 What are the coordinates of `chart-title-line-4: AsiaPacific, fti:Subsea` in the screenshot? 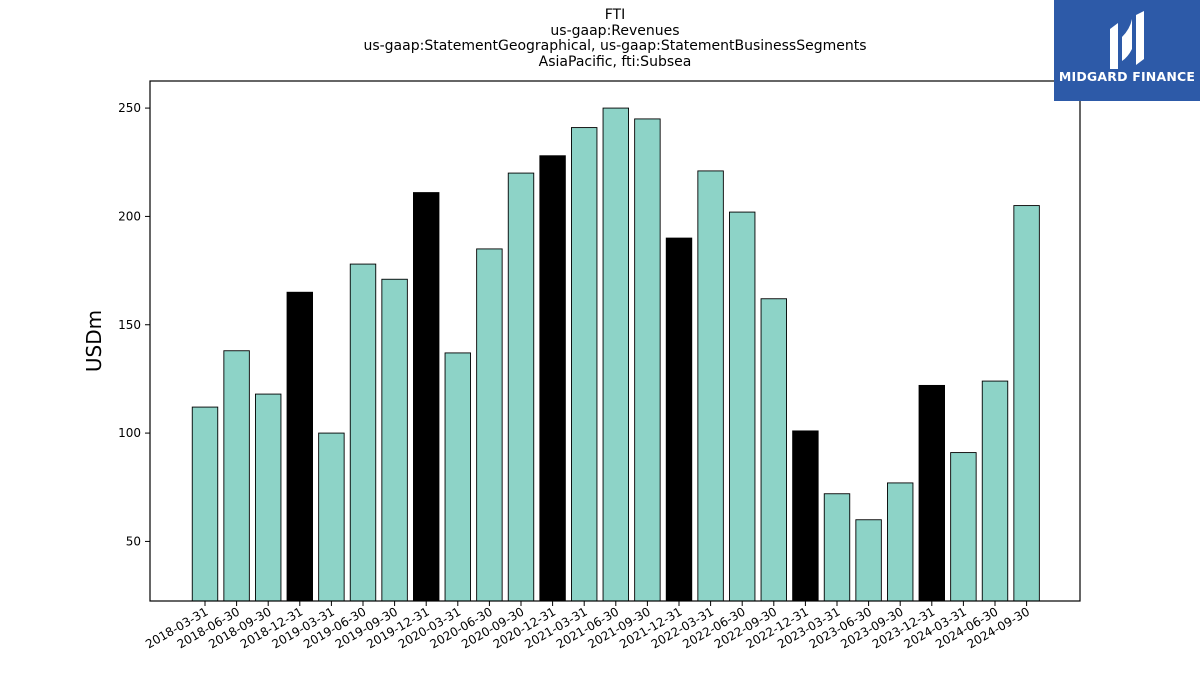 It's located at (615, 61).